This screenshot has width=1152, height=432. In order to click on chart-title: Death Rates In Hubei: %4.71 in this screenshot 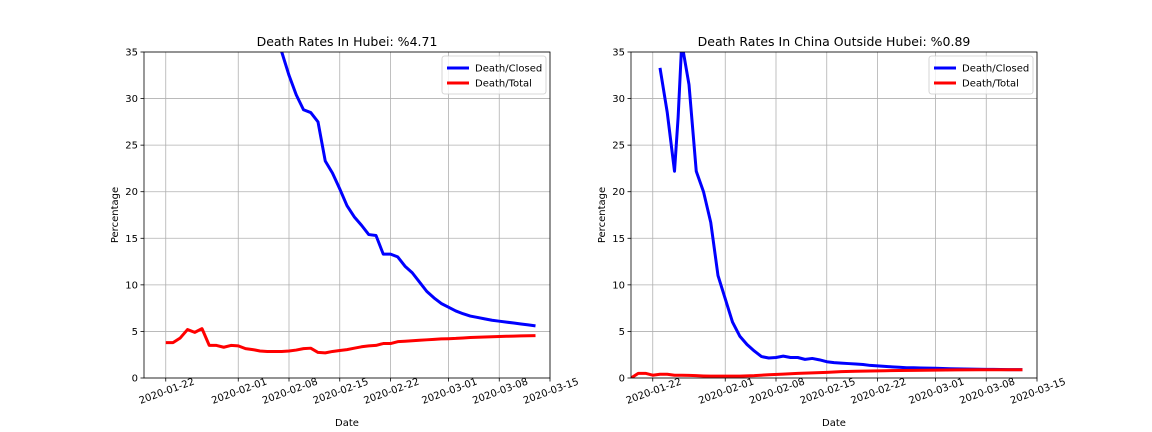, I will do `click(347, 41)`.